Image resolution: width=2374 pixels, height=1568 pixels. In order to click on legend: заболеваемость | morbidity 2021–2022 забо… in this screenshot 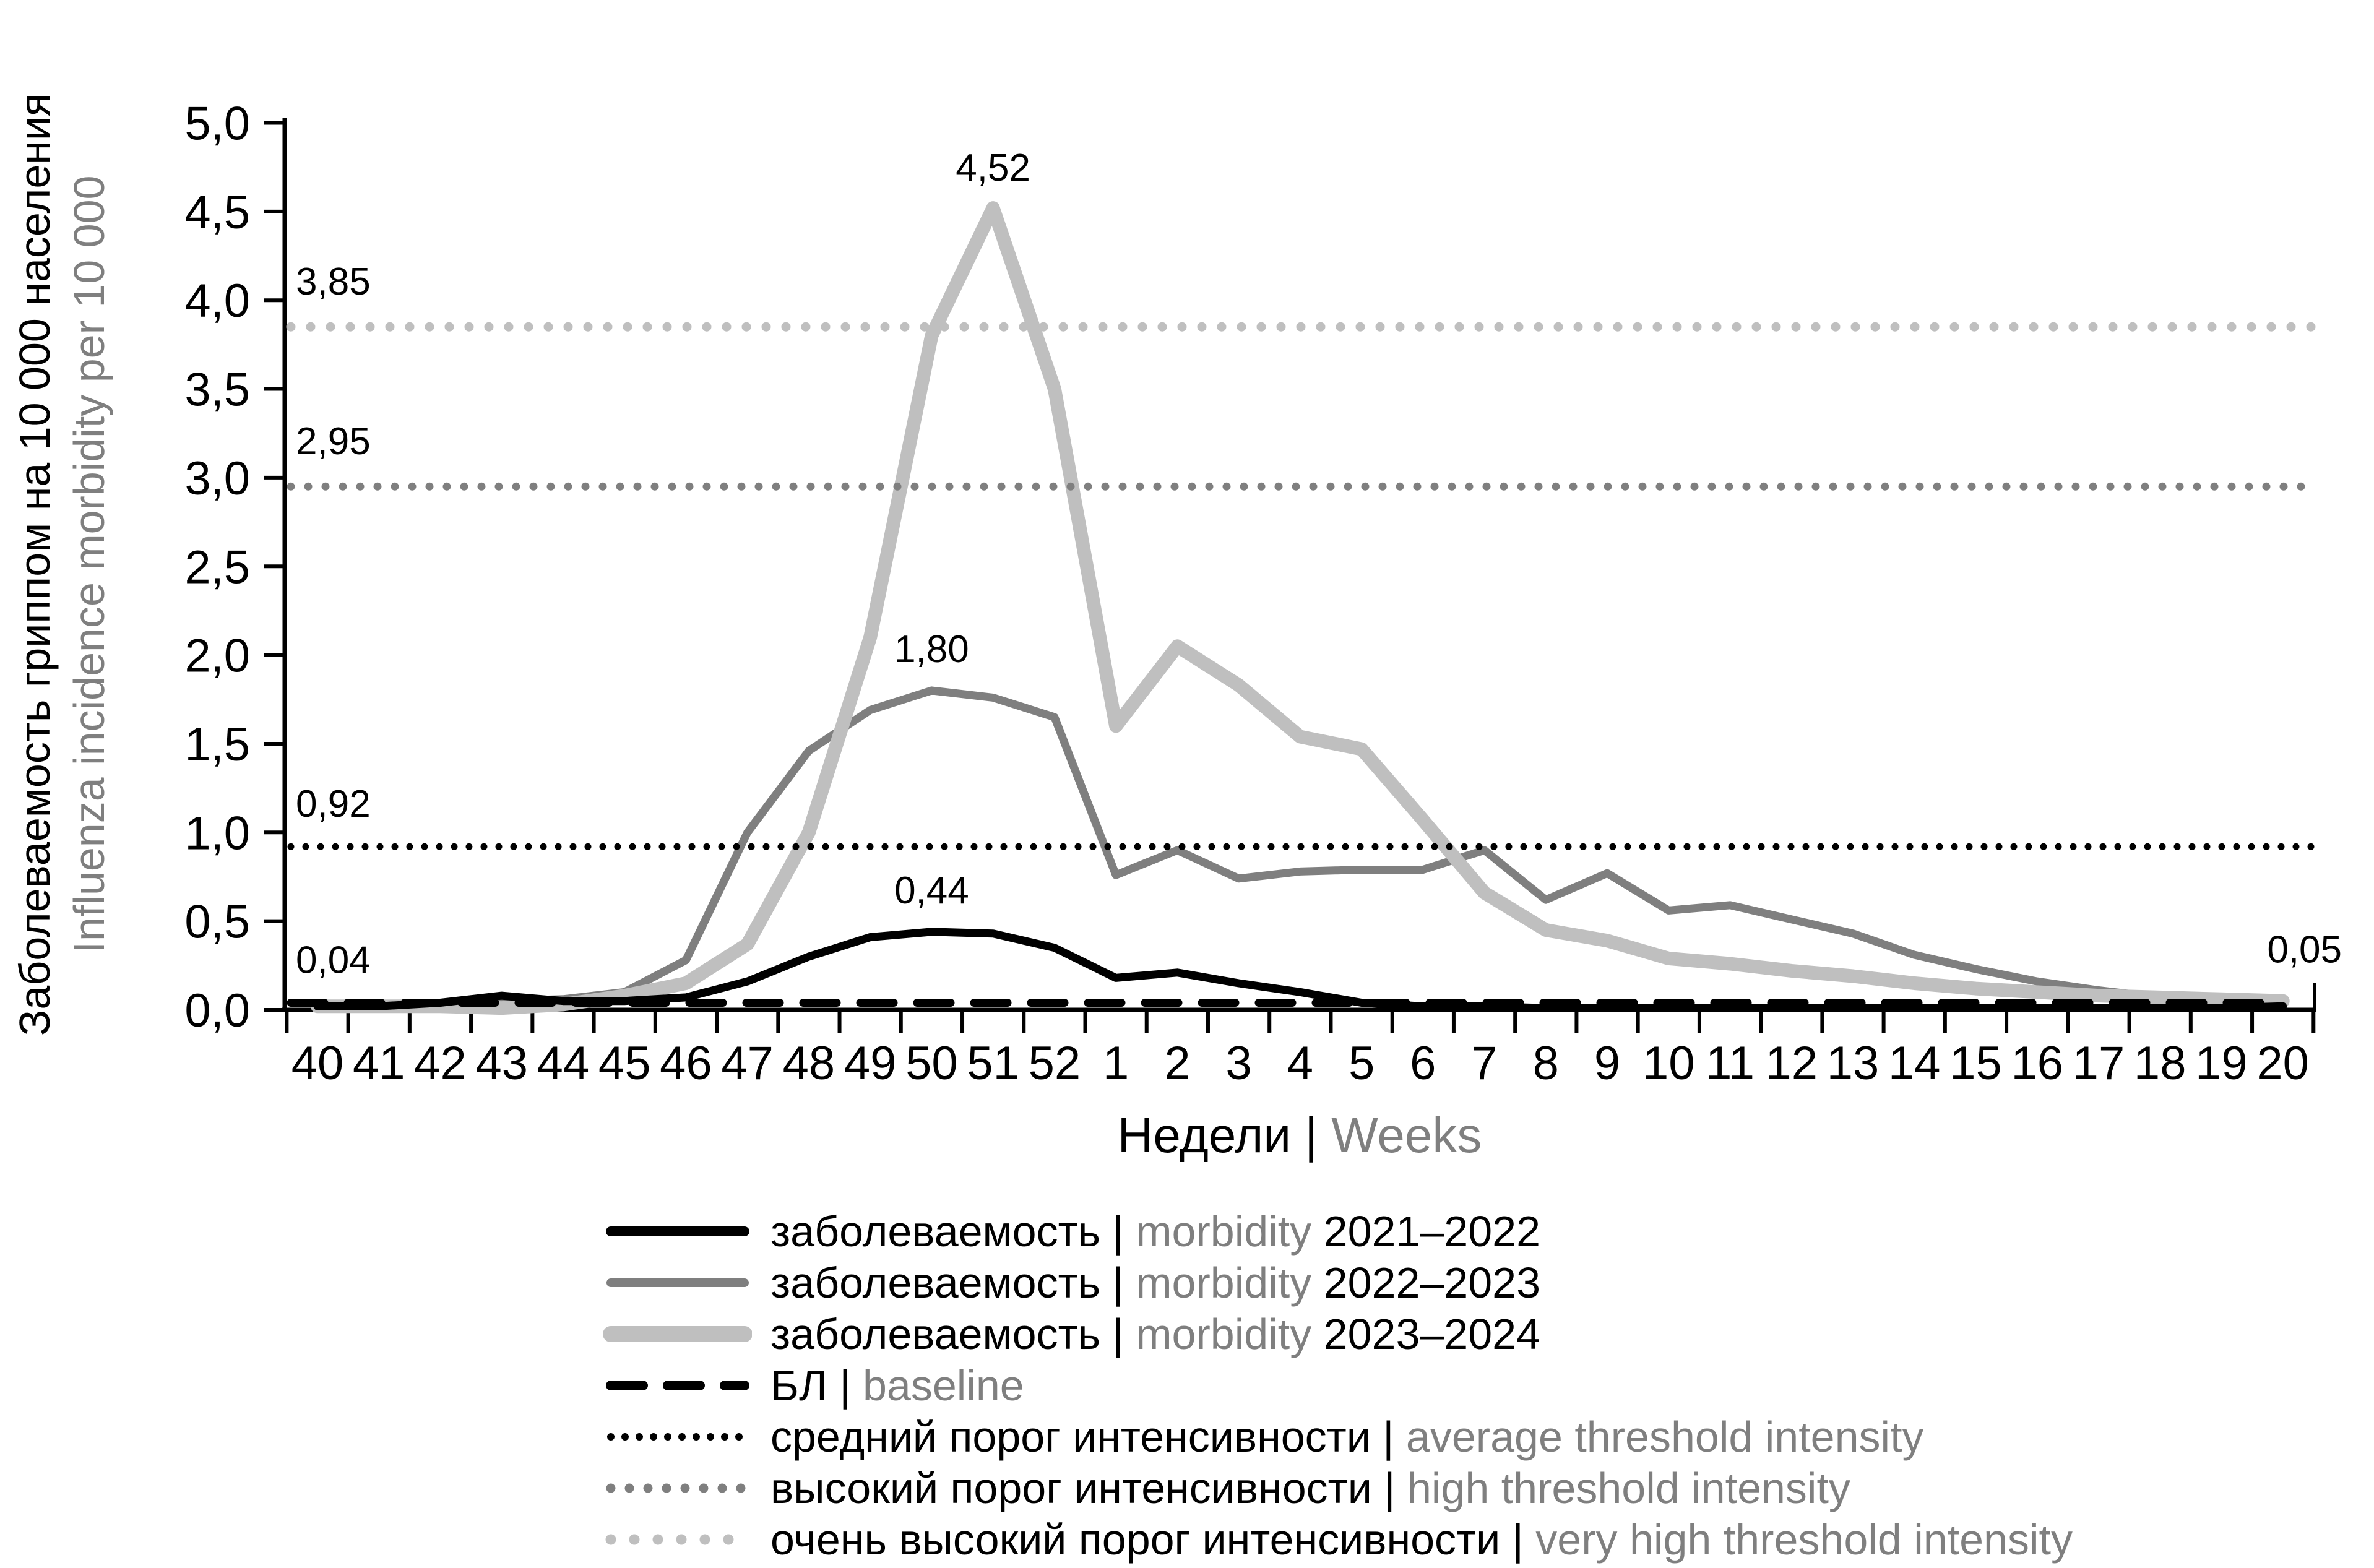, I will do `click(1338, 1385)`.